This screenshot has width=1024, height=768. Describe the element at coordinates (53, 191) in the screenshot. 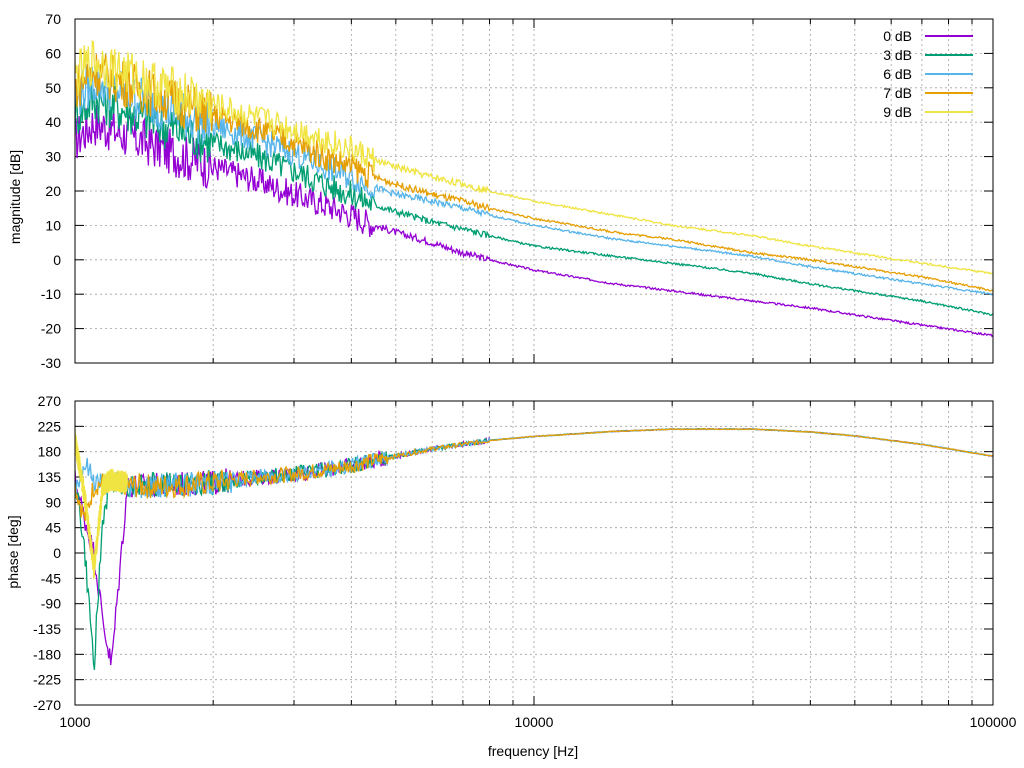

I see `y-tick-label: 20` at that location.